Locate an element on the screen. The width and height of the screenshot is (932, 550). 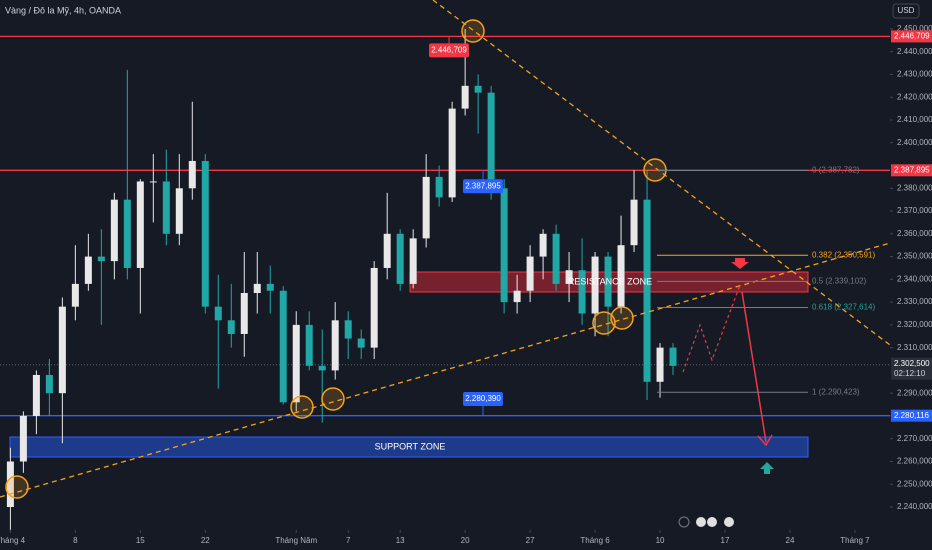
y-tick-label: 2.430,000 is located at coordinates (914, 74).